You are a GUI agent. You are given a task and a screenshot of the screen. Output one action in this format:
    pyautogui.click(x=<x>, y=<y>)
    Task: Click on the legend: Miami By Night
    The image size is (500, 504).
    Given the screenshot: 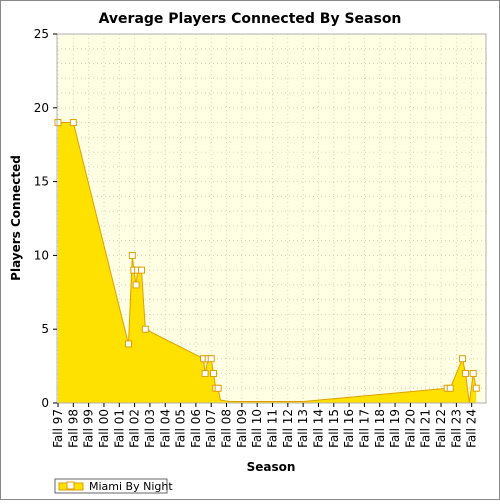 What is the action you would take?
    pyautogui.click(x=113, y=486)
    